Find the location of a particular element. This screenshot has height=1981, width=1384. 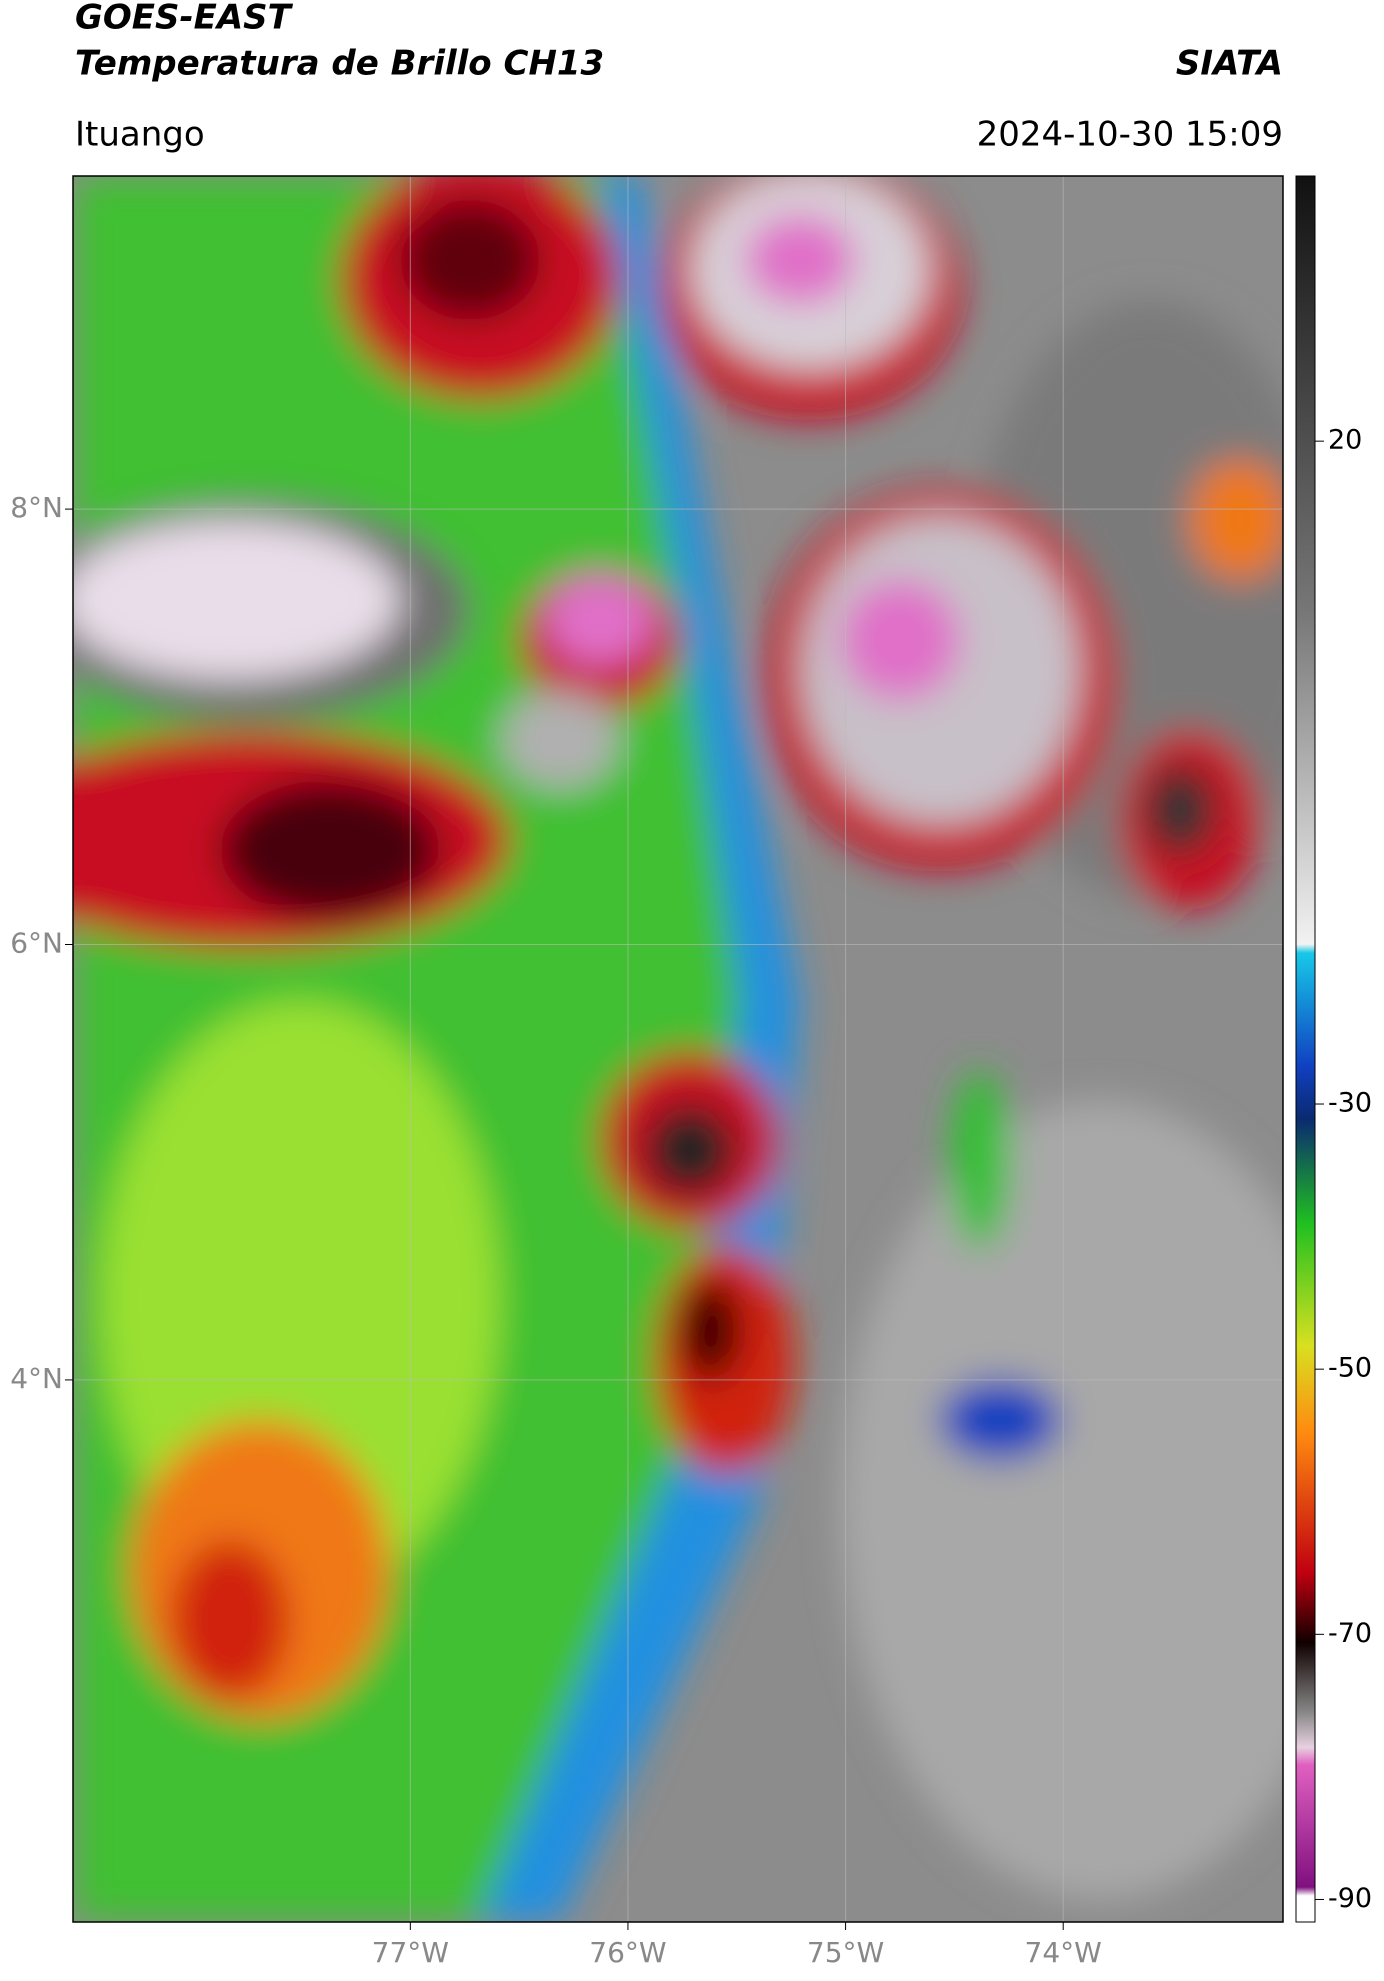

colorbar-tick-label: -50 is located at coordinates (1350, 1368).